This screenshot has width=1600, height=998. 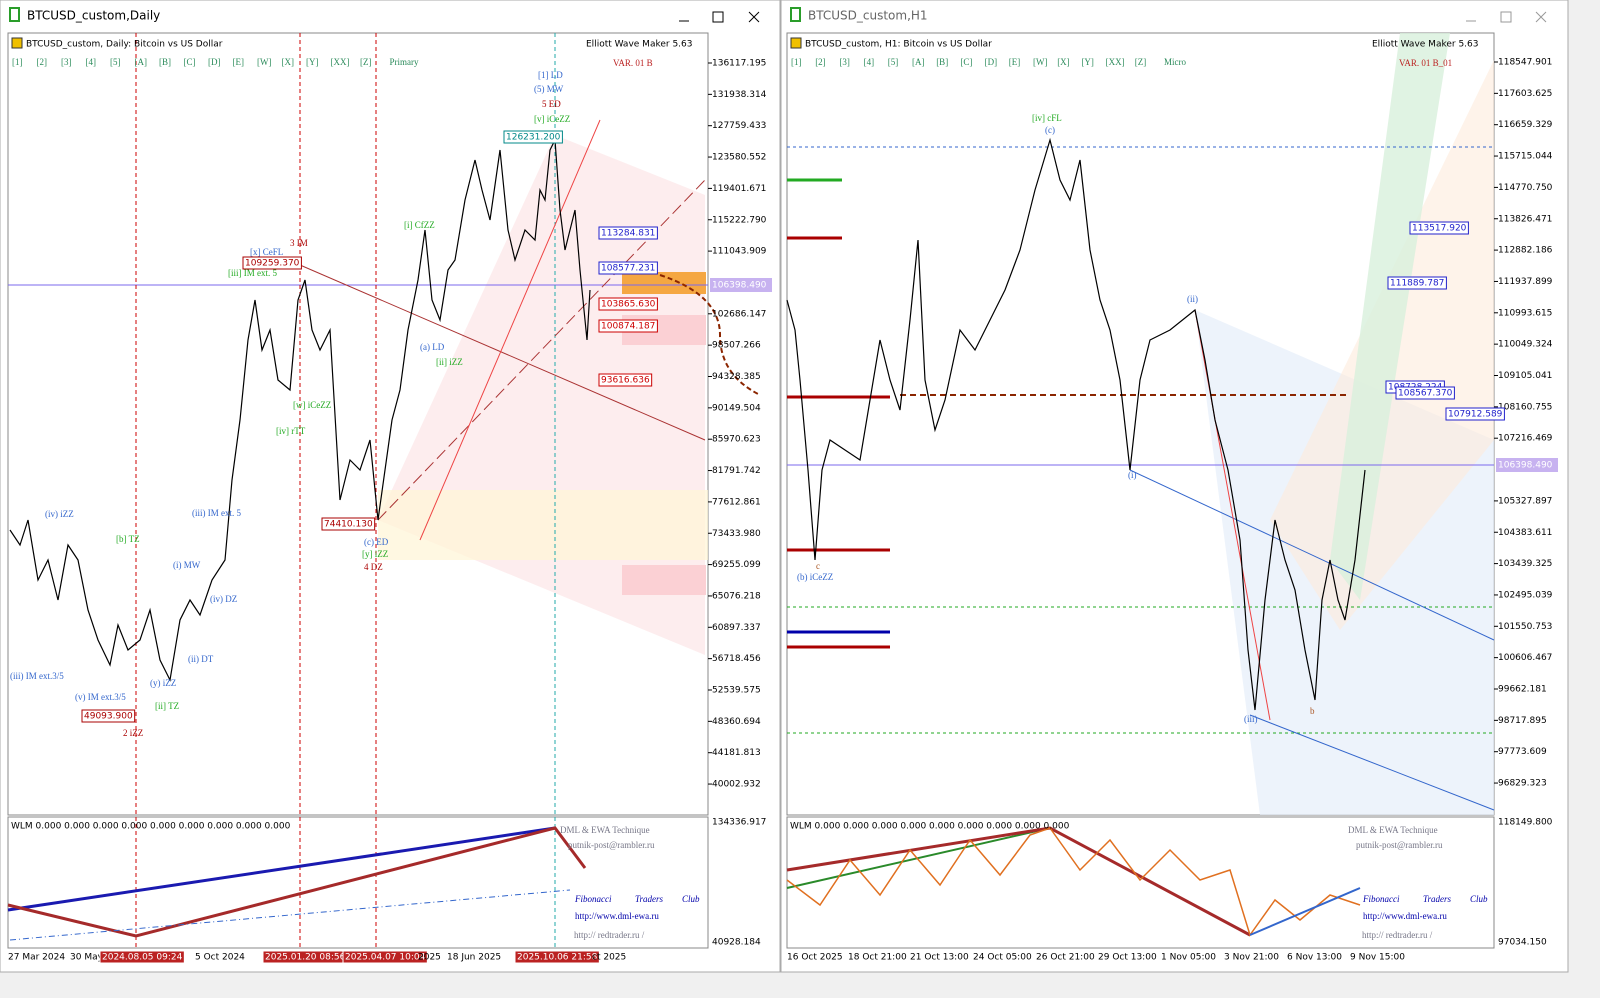 What do you see at coordinates (815, 958) in the screenshot?
I see `date-label: 16 Oct 2025` at bounding box center [815, 958].